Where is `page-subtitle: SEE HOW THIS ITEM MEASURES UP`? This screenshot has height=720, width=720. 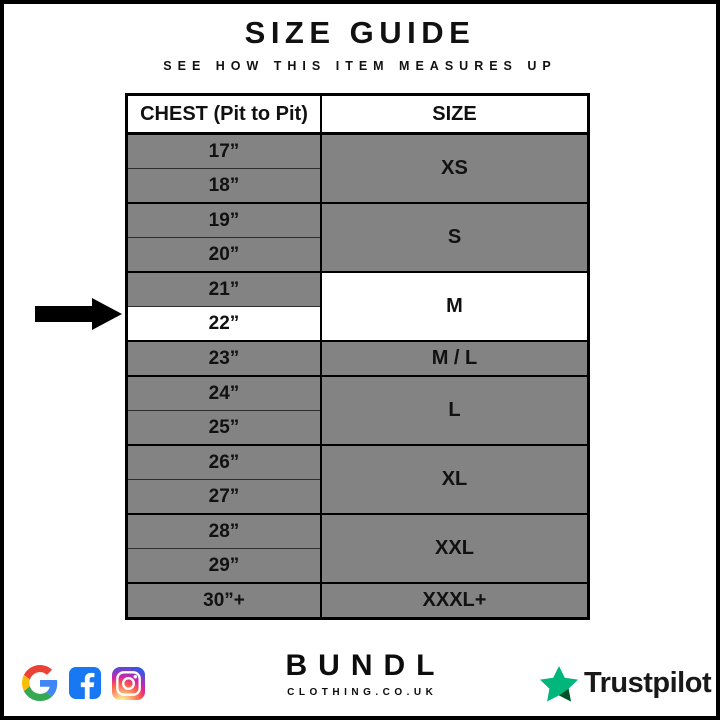
page-subtitle: SEE HOW THIS ITEM MEASURES UP is located at coordinates (360, 66).